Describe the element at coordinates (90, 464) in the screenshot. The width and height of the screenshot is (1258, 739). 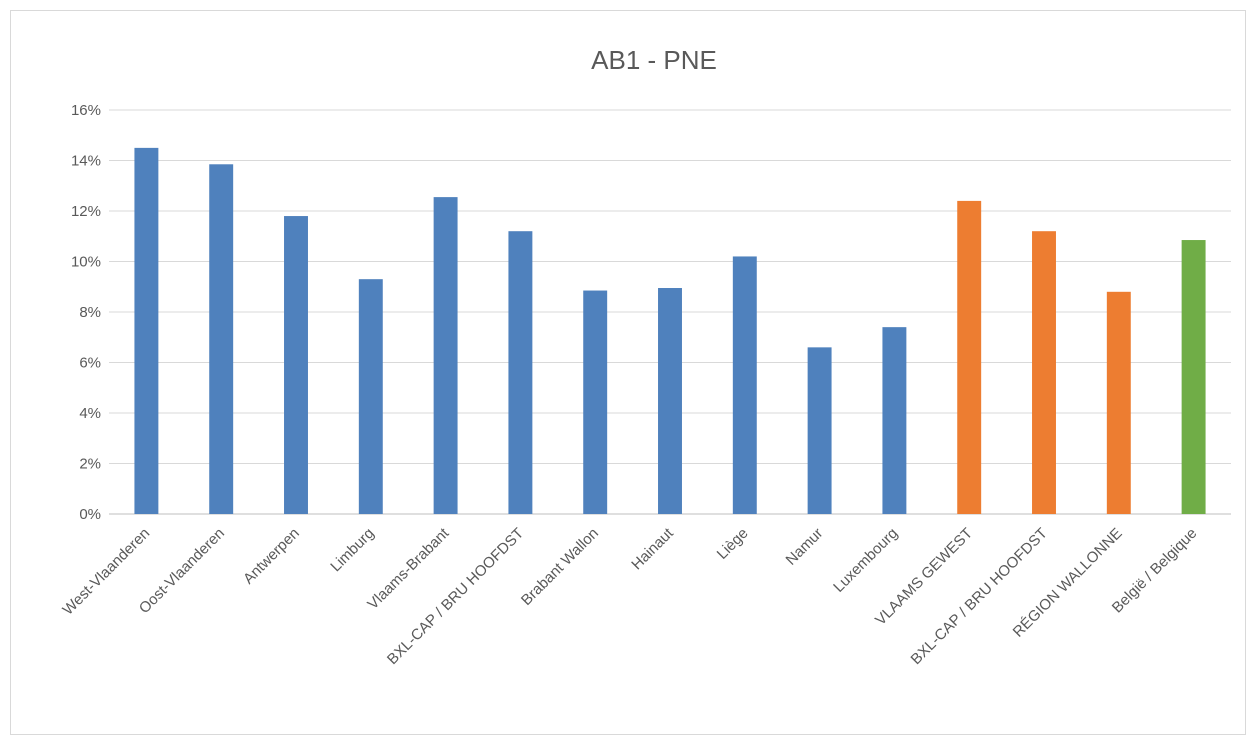
I see `y-tick-label: 2%` at that location.